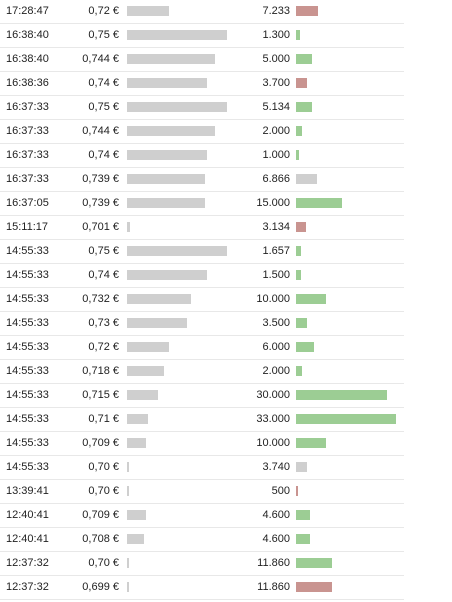 This screenshot has height=602, width=452. I want to click on trade-time: 12:40:41, so click(27, 539).